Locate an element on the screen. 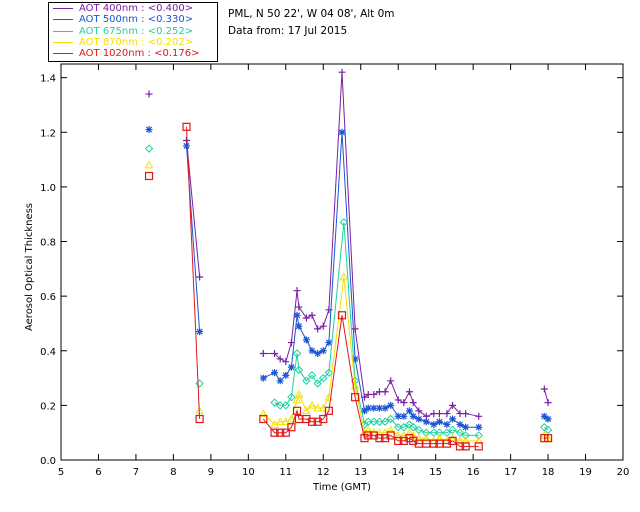 The image size is (640, 512). legend-item-500: AOT 500nm : <0.330> is located at coordinates (133, 19).